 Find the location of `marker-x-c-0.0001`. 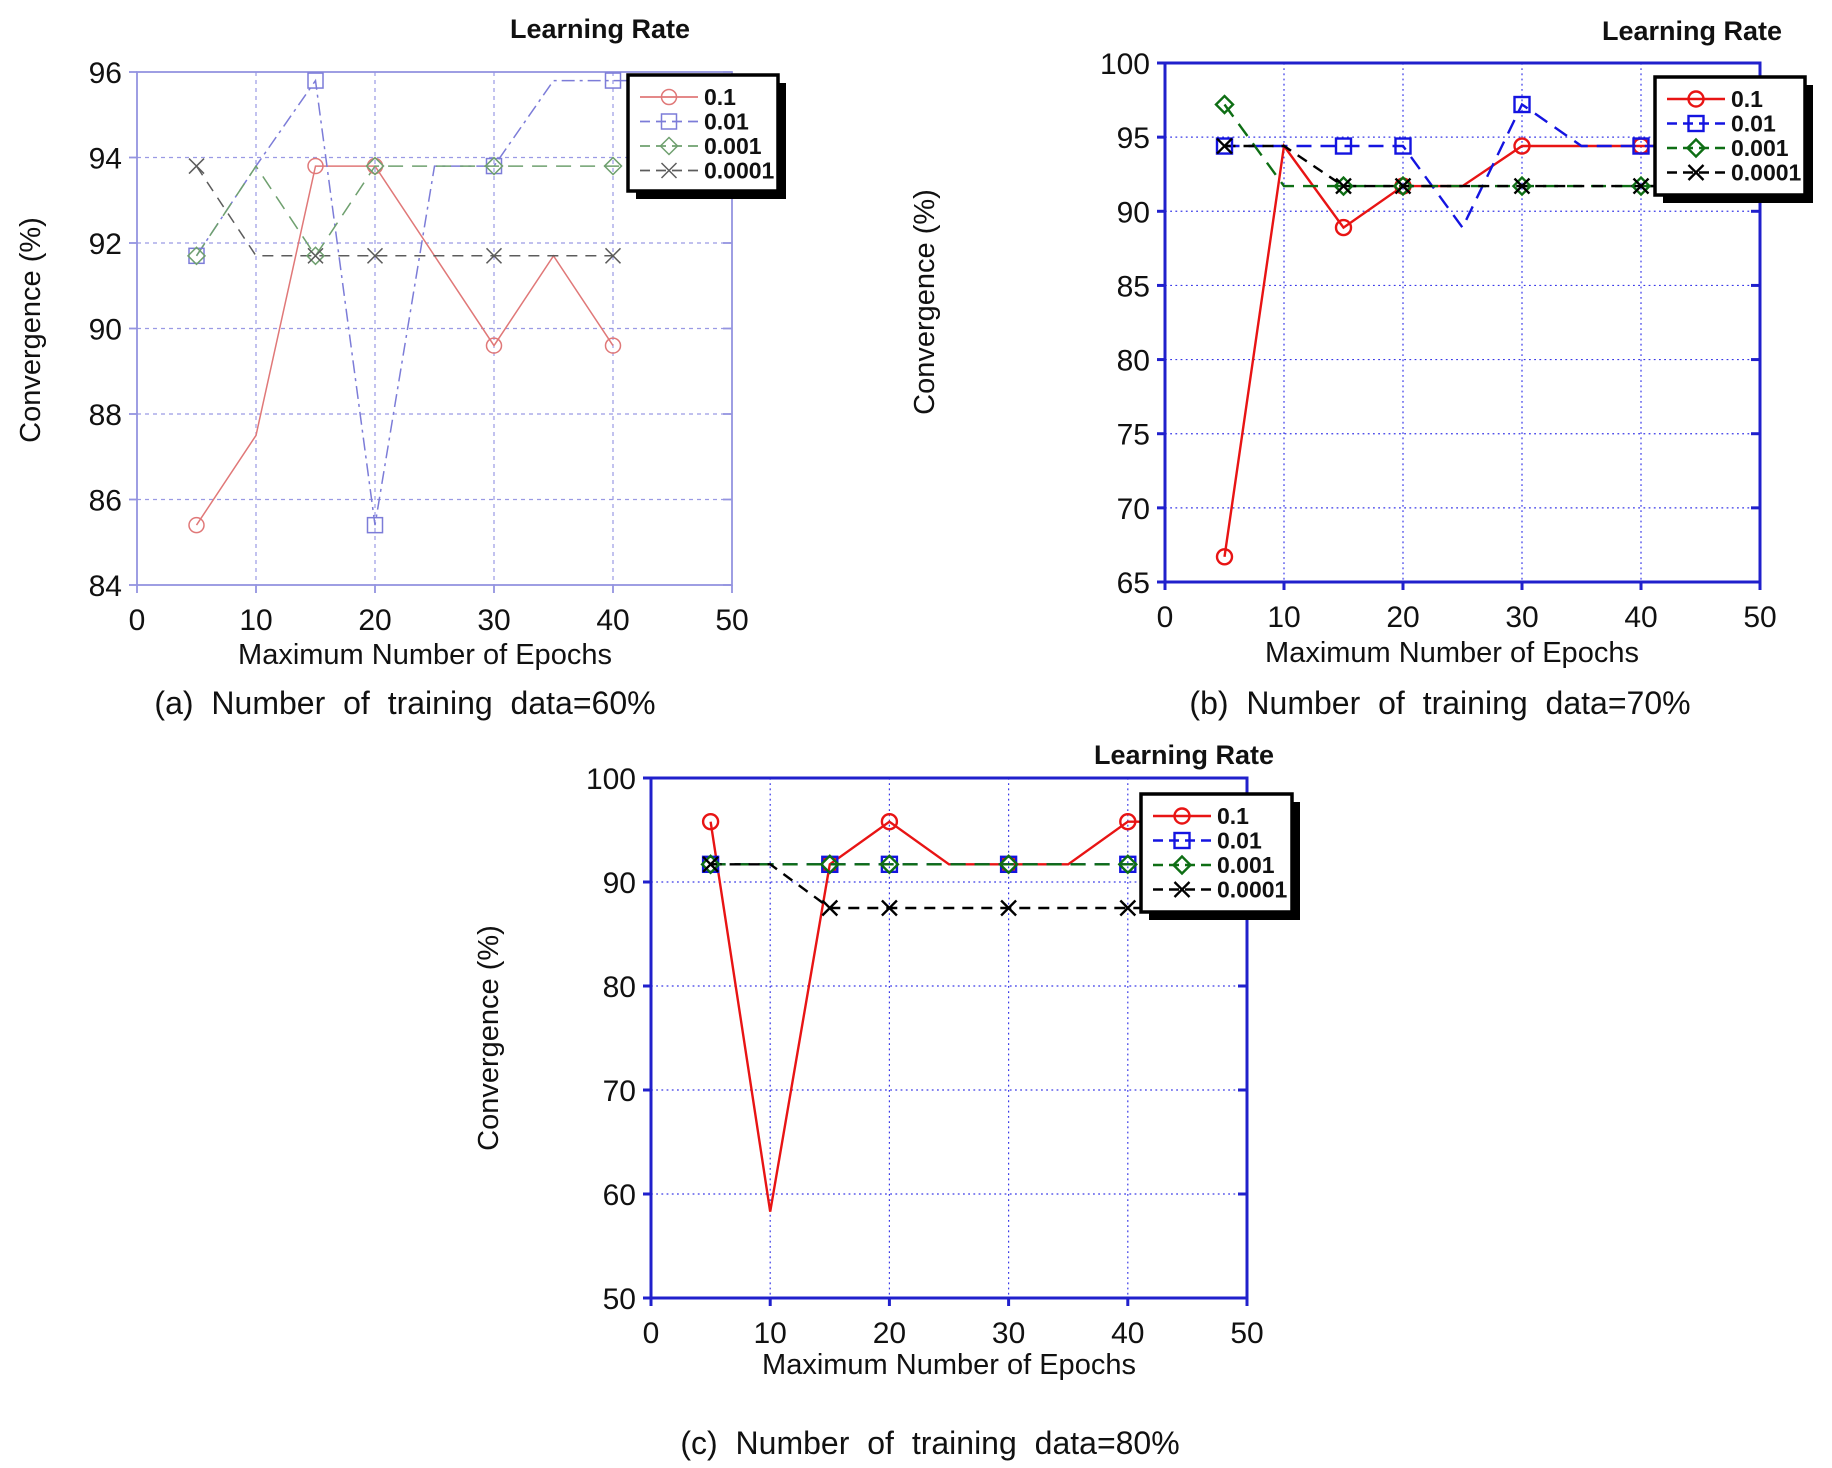

marker-x-c-0.0001 is located at coordinates (830, 908).